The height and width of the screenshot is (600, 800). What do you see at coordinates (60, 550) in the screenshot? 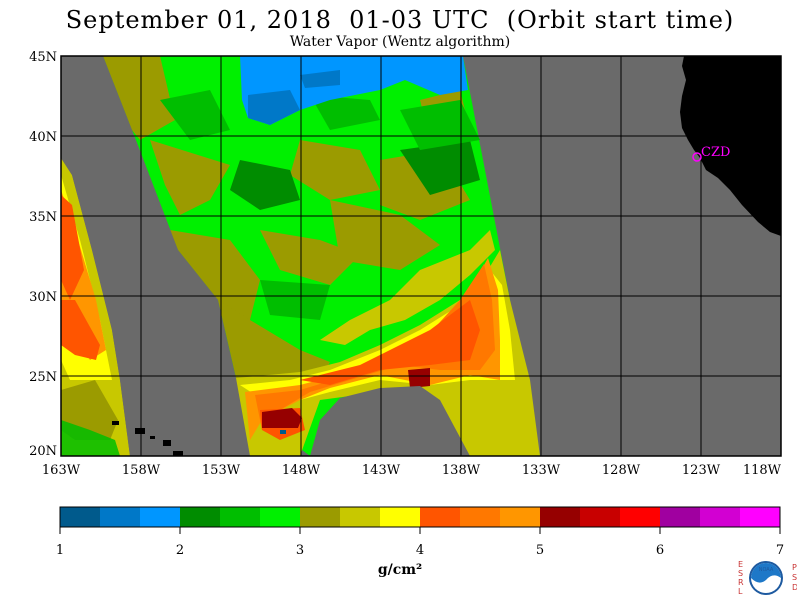
I see `colorbar-tick-1: 1` at bounding box center [60, 550].